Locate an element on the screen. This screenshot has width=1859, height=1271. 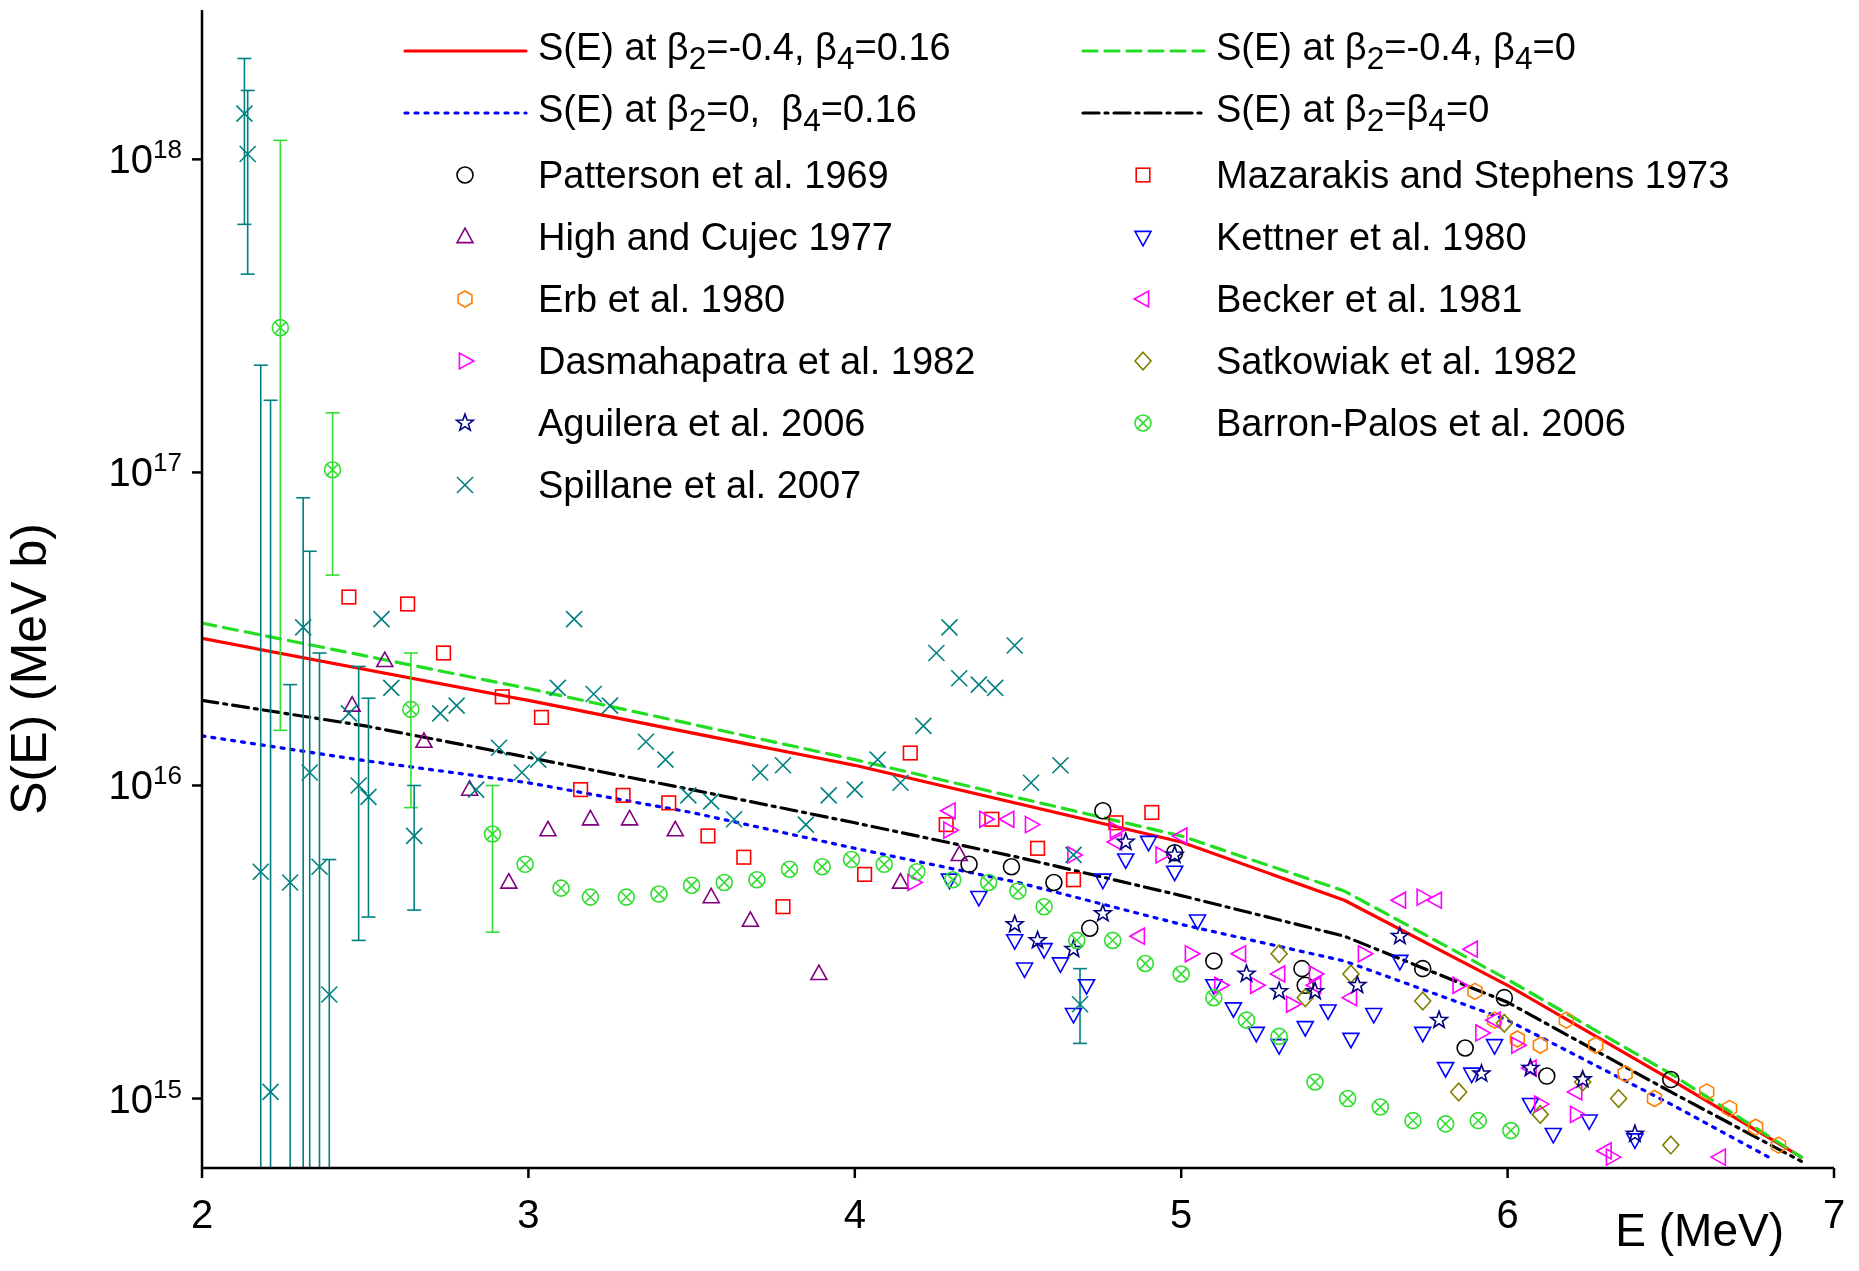
x-tick-label: 5 is located at coordinates (1181, 1214).